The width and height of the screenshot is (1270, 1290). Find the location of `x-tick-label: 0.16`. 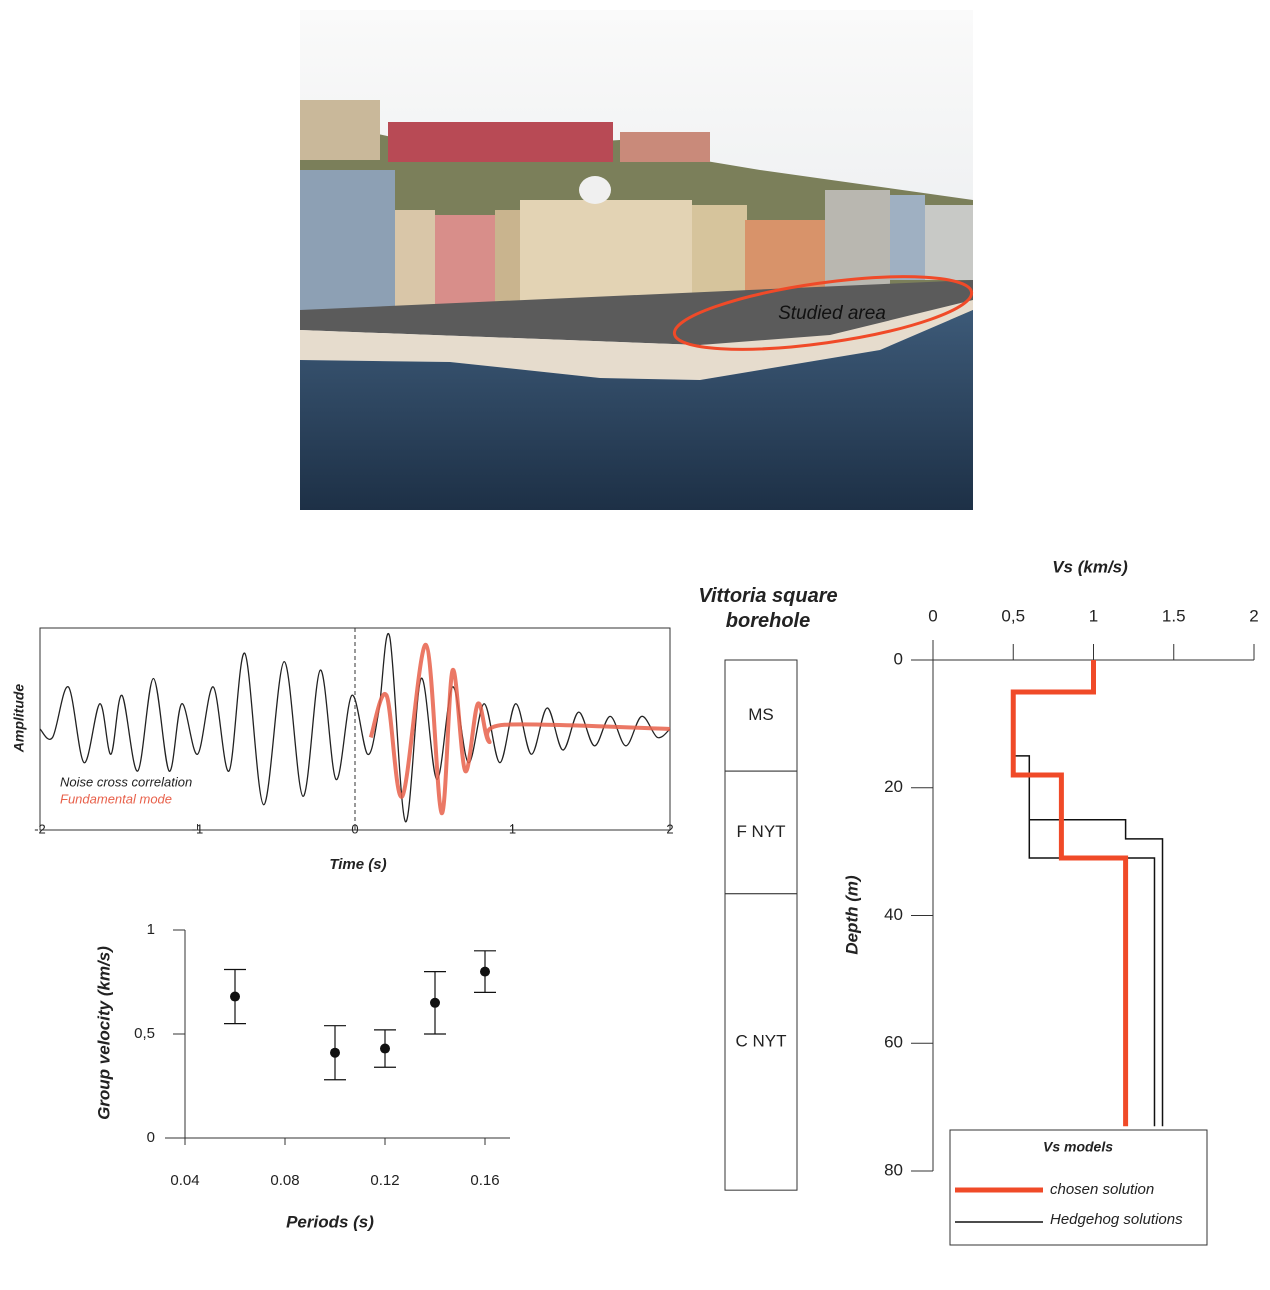

x-tick-label: 0.16 is located at coordinates (484, 1180).